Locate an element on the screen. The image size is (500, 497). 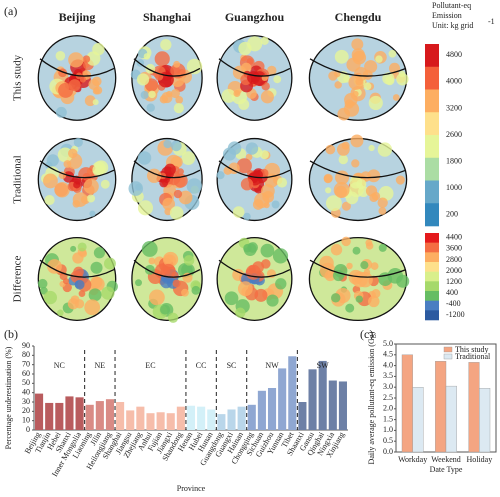
y-tick-label: 50 is located at coordinates (26, 382).